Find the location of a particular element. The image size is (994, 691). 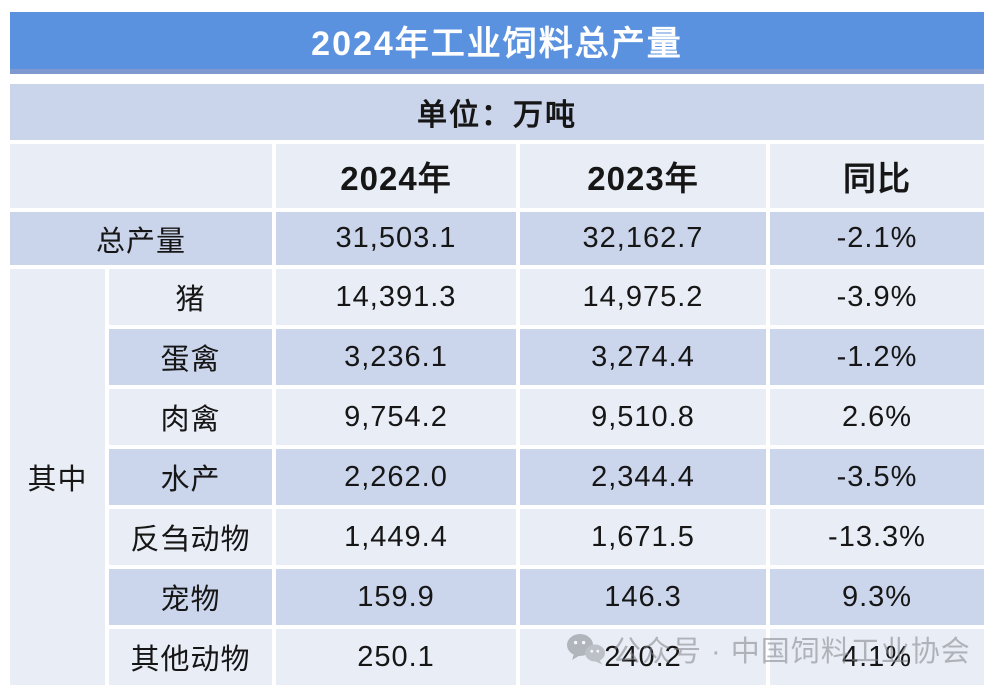

row-2023-value: 240.2 is located at coordinates (643, 657).